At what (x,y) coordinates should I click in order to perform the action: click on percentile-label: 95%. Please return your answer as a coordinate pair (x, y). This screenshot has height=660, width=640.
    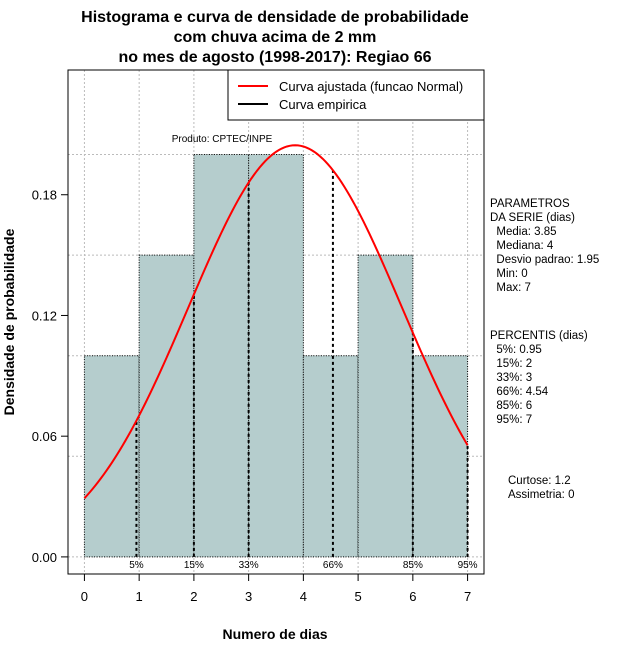
    Looking at the image, I should click on (468, 565).